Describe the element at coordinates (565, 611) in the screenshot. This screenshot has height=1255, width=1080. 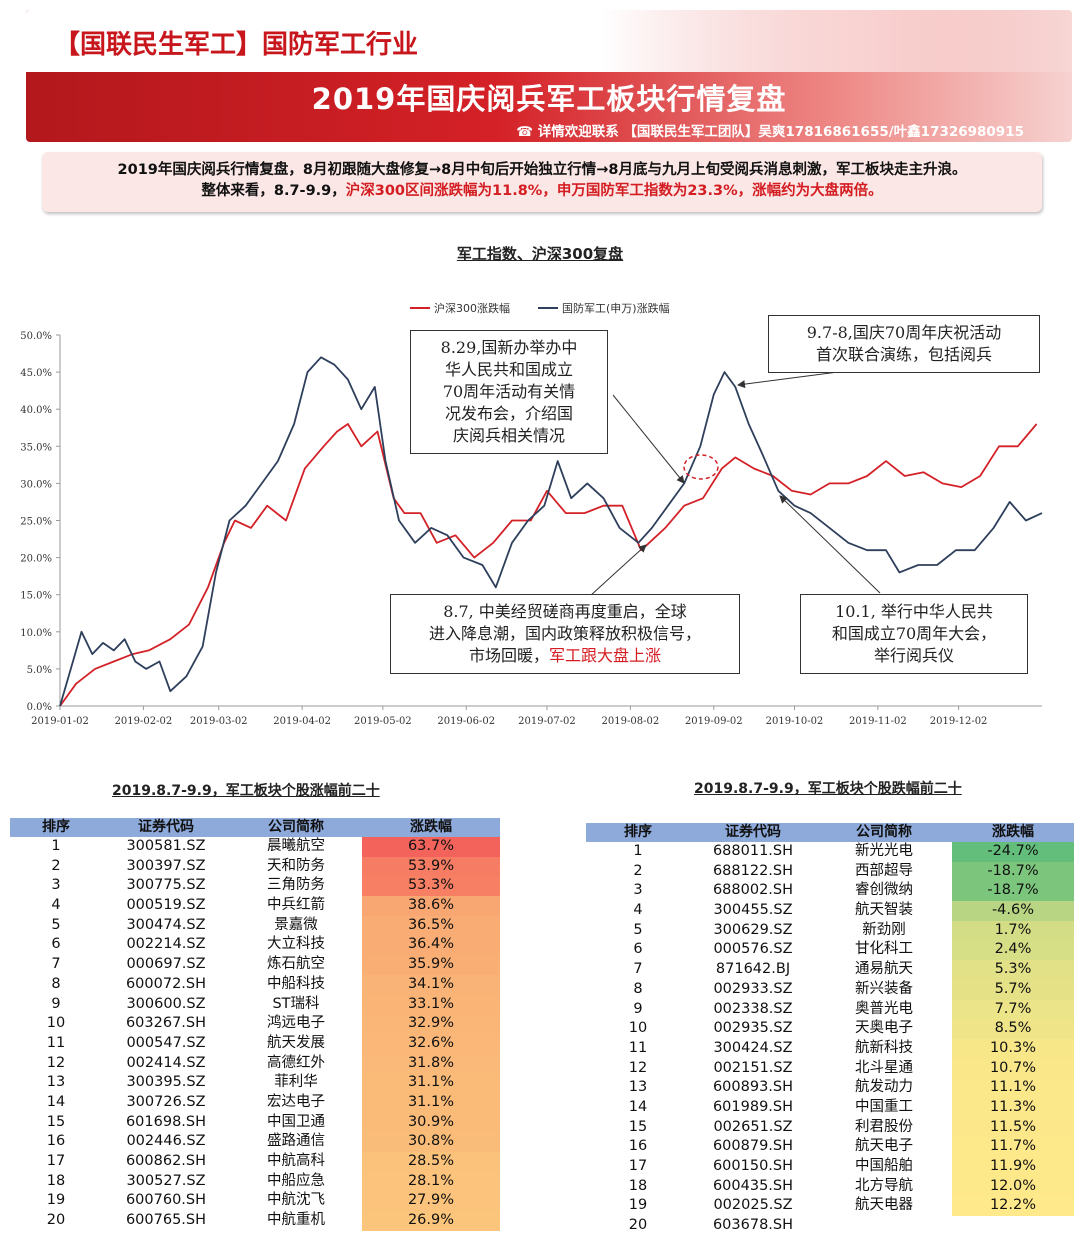
I see `annotation-87-line-1: 8.7, 中美经贸磋商再度重启，全球` at that location.